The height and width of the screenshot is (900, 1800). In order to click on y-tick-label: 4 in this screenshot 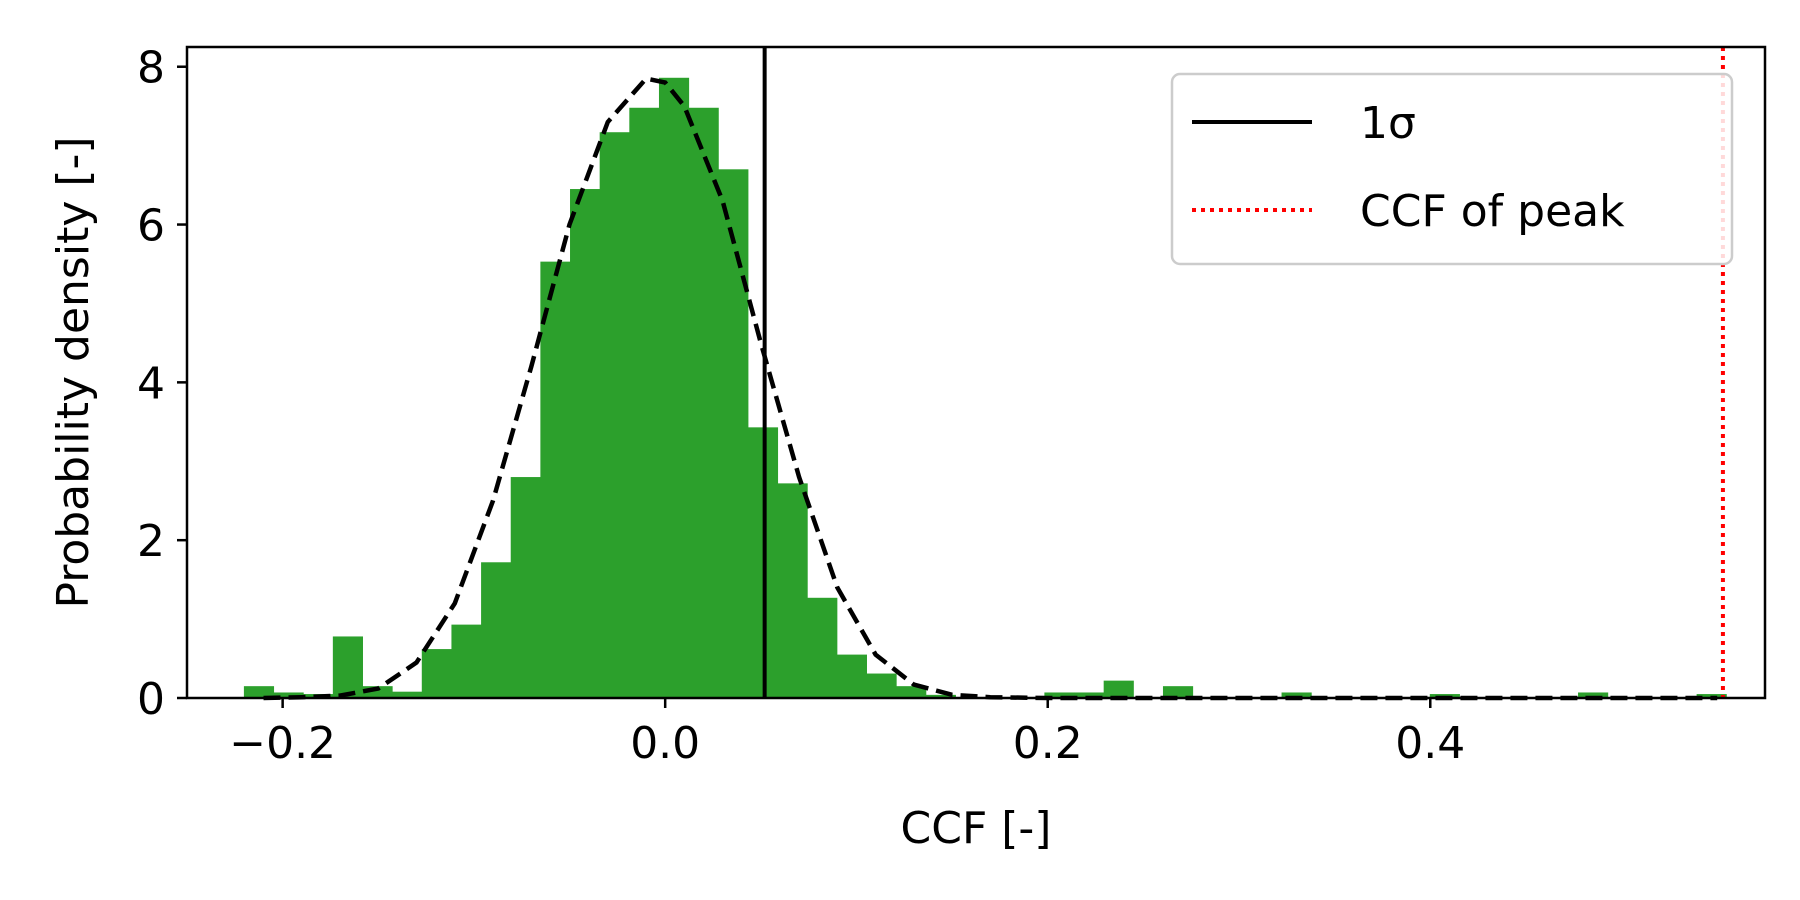, I will do `click(151, 383)`.